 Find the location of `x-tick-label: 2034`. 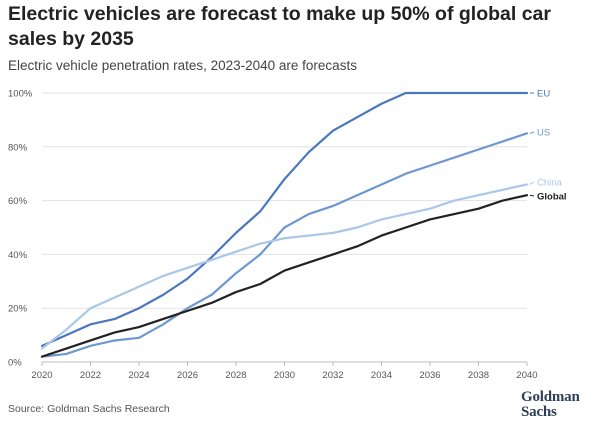

x-tick-label: 2034 is located at coordinates (381, 375).